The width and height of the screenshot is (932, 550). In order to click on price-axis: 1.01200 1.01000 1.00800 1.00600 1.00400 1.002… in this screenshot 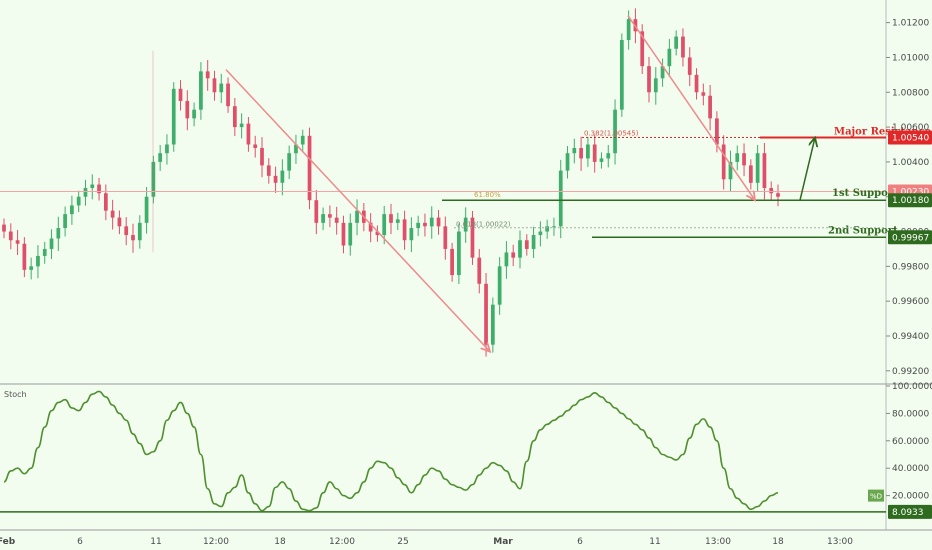, I will do `click(909, 269)`.